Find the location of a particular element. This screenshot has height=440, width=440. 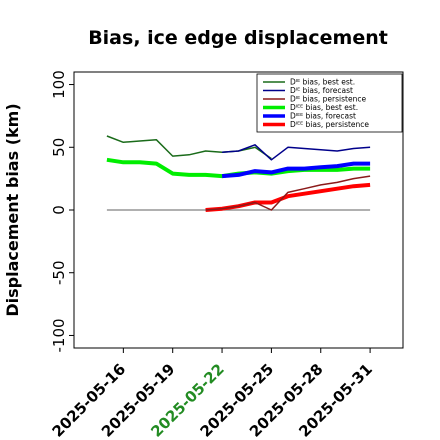

legend-entry-label: Dᴵᴱ bias, forecast is located at coordinates (321, 90).